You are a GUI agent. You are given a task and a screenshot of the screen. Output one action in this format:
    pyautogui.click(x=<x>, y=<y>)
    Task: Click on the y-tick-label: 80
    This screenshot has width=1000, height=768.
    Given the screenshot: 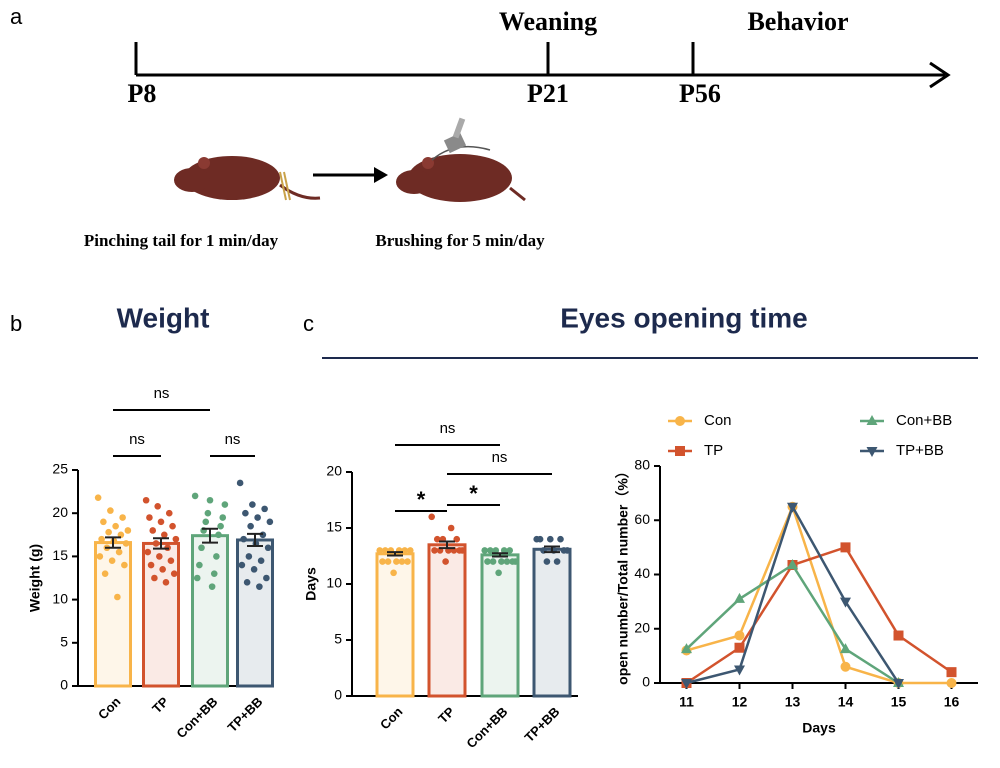 What is the action you would take?
    pyautogui.click(x=642, y=465)
    